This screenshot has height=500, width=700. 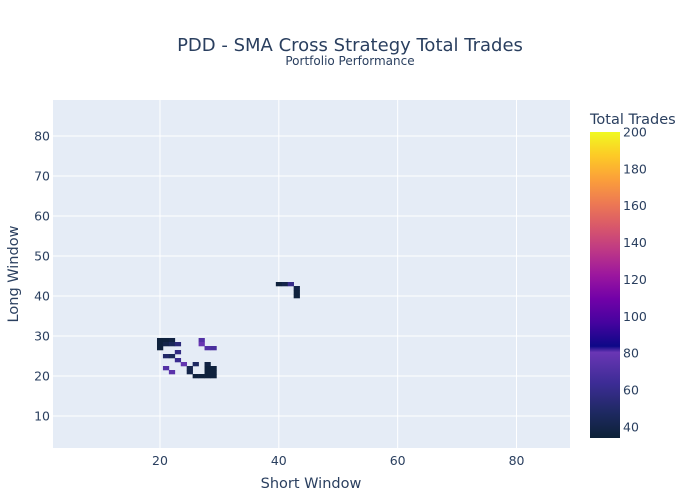 I want to click on x-axis-label: Short Window, so click(x=311, y=484).